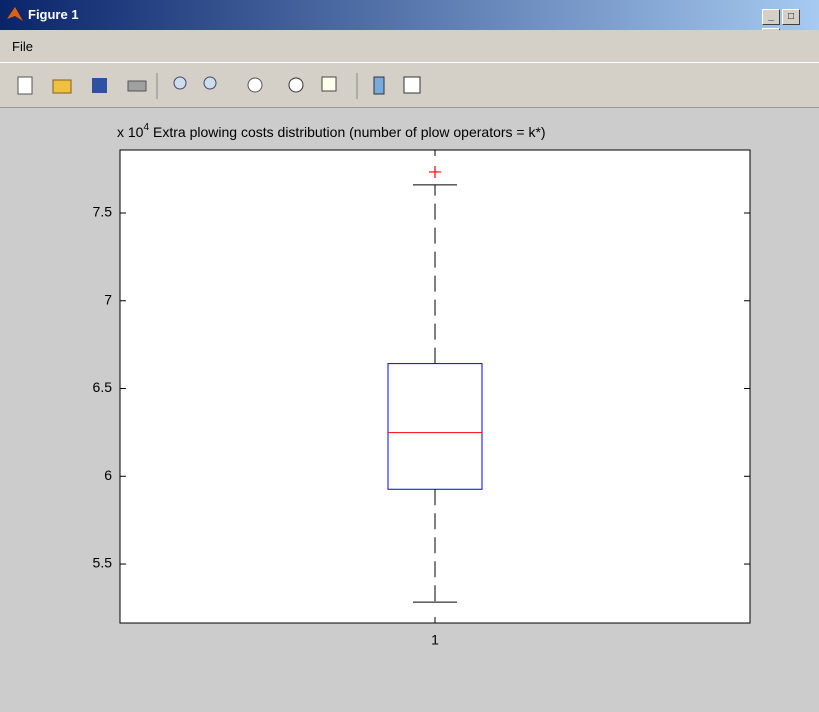 The image size is (819, 712). I want to click on menu-item: File, so click(22, 46).